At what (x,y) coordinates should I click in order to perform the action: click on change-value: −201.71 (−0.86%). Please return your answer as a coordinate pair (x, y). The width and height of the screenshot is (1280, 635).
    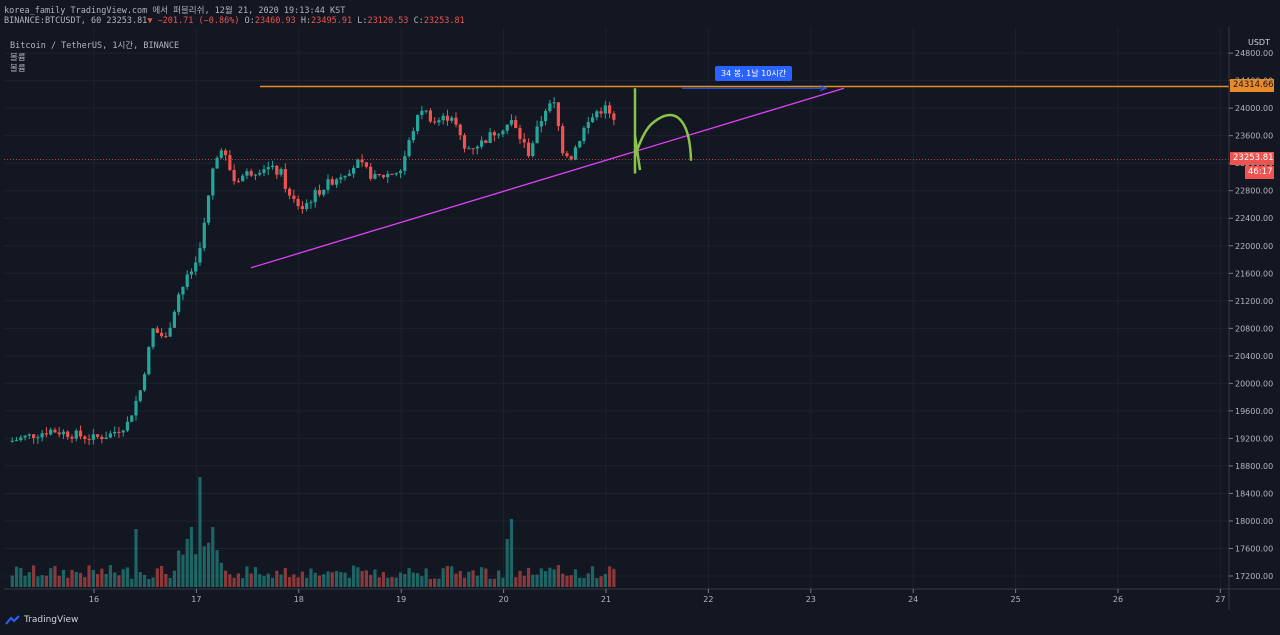
    Looking at the image, I should click on (198, 21).